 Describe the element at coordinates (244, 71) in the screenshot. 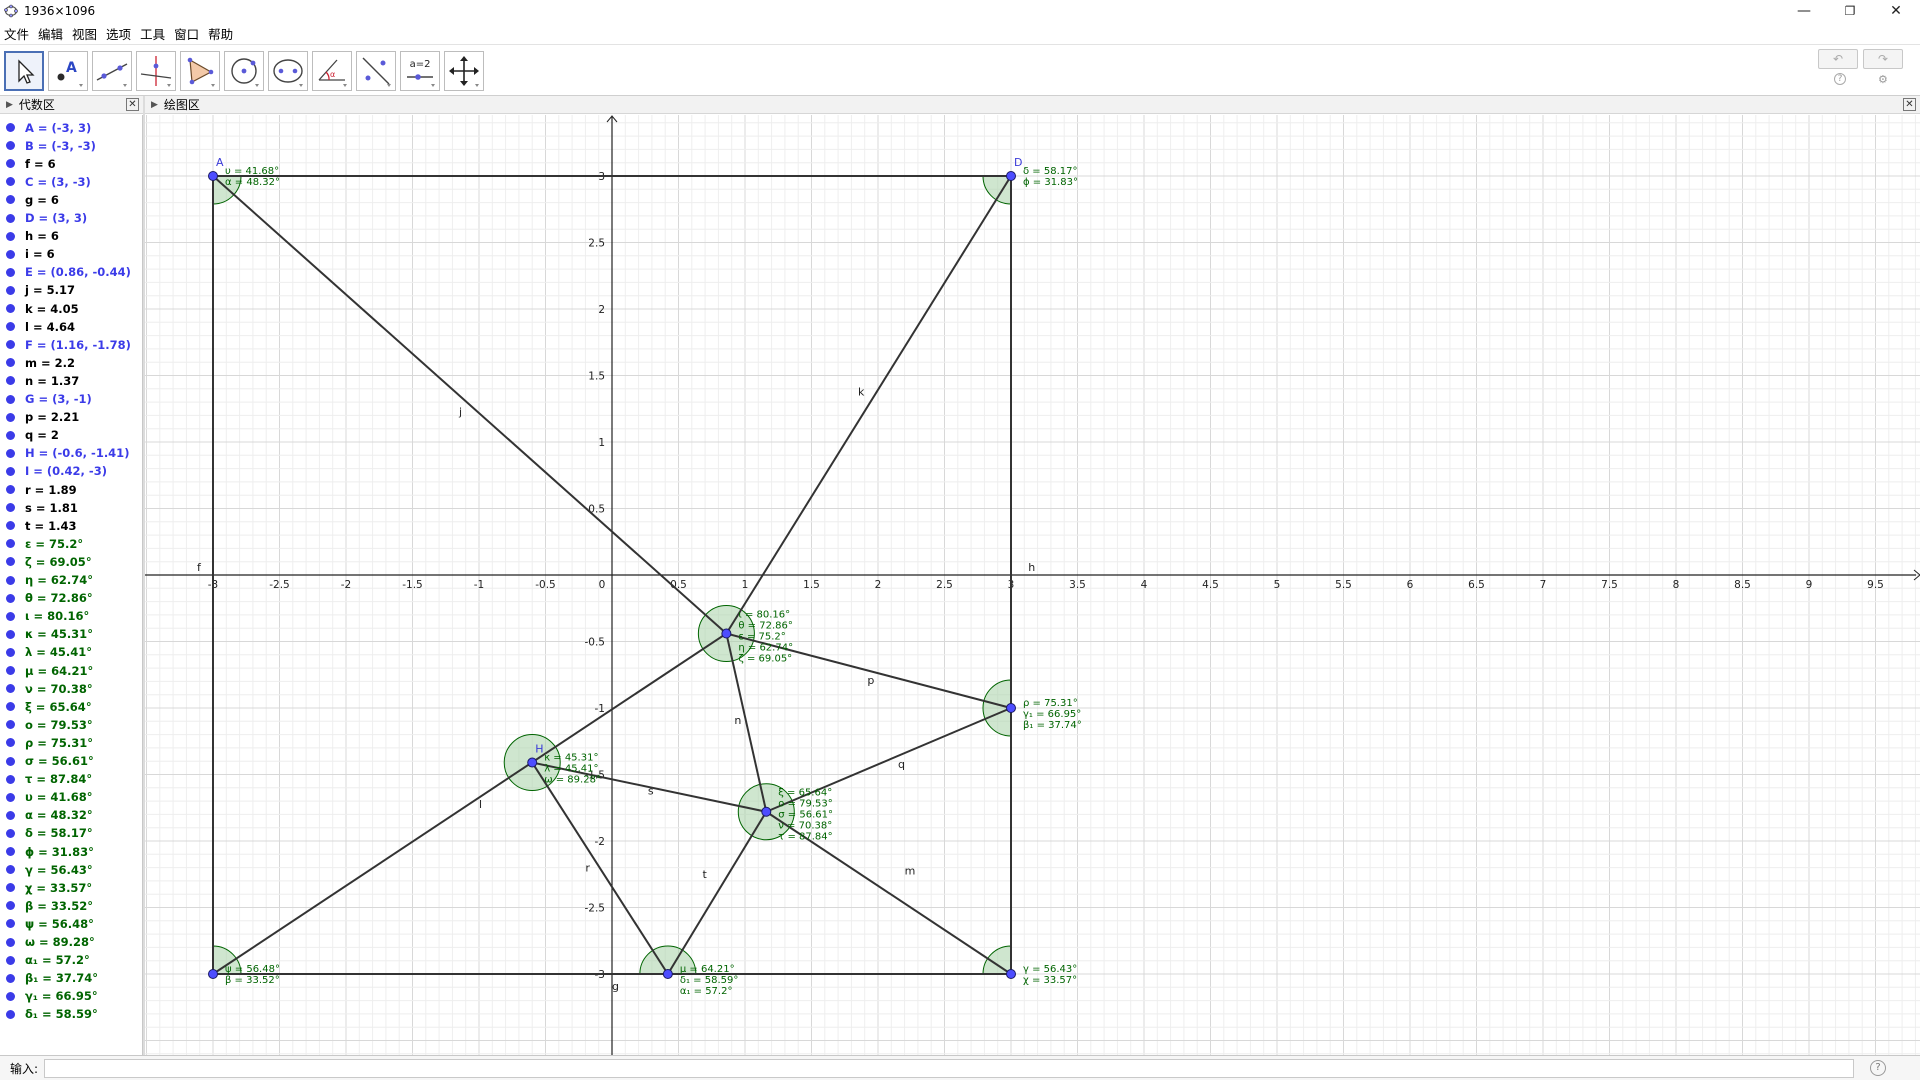

I see `circle-tool-button` at that location.